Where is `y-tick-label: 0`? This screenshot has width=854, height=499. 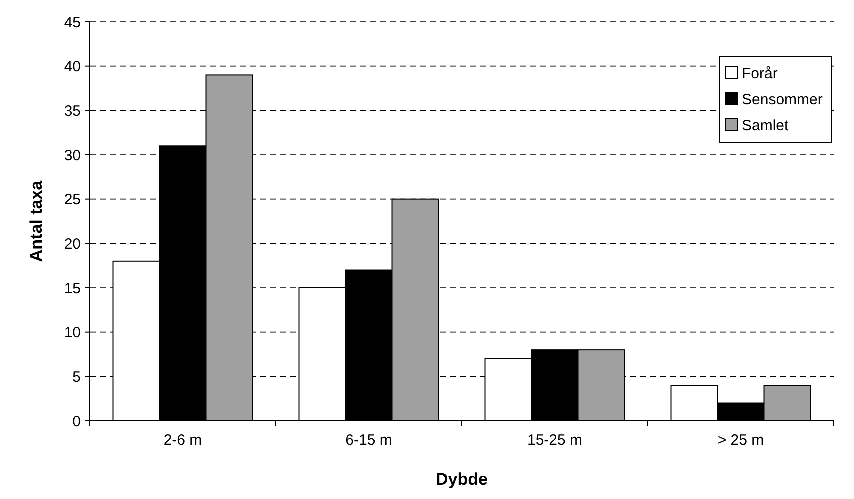
y-tick-label: 0 is located at coordinates (76, 421).